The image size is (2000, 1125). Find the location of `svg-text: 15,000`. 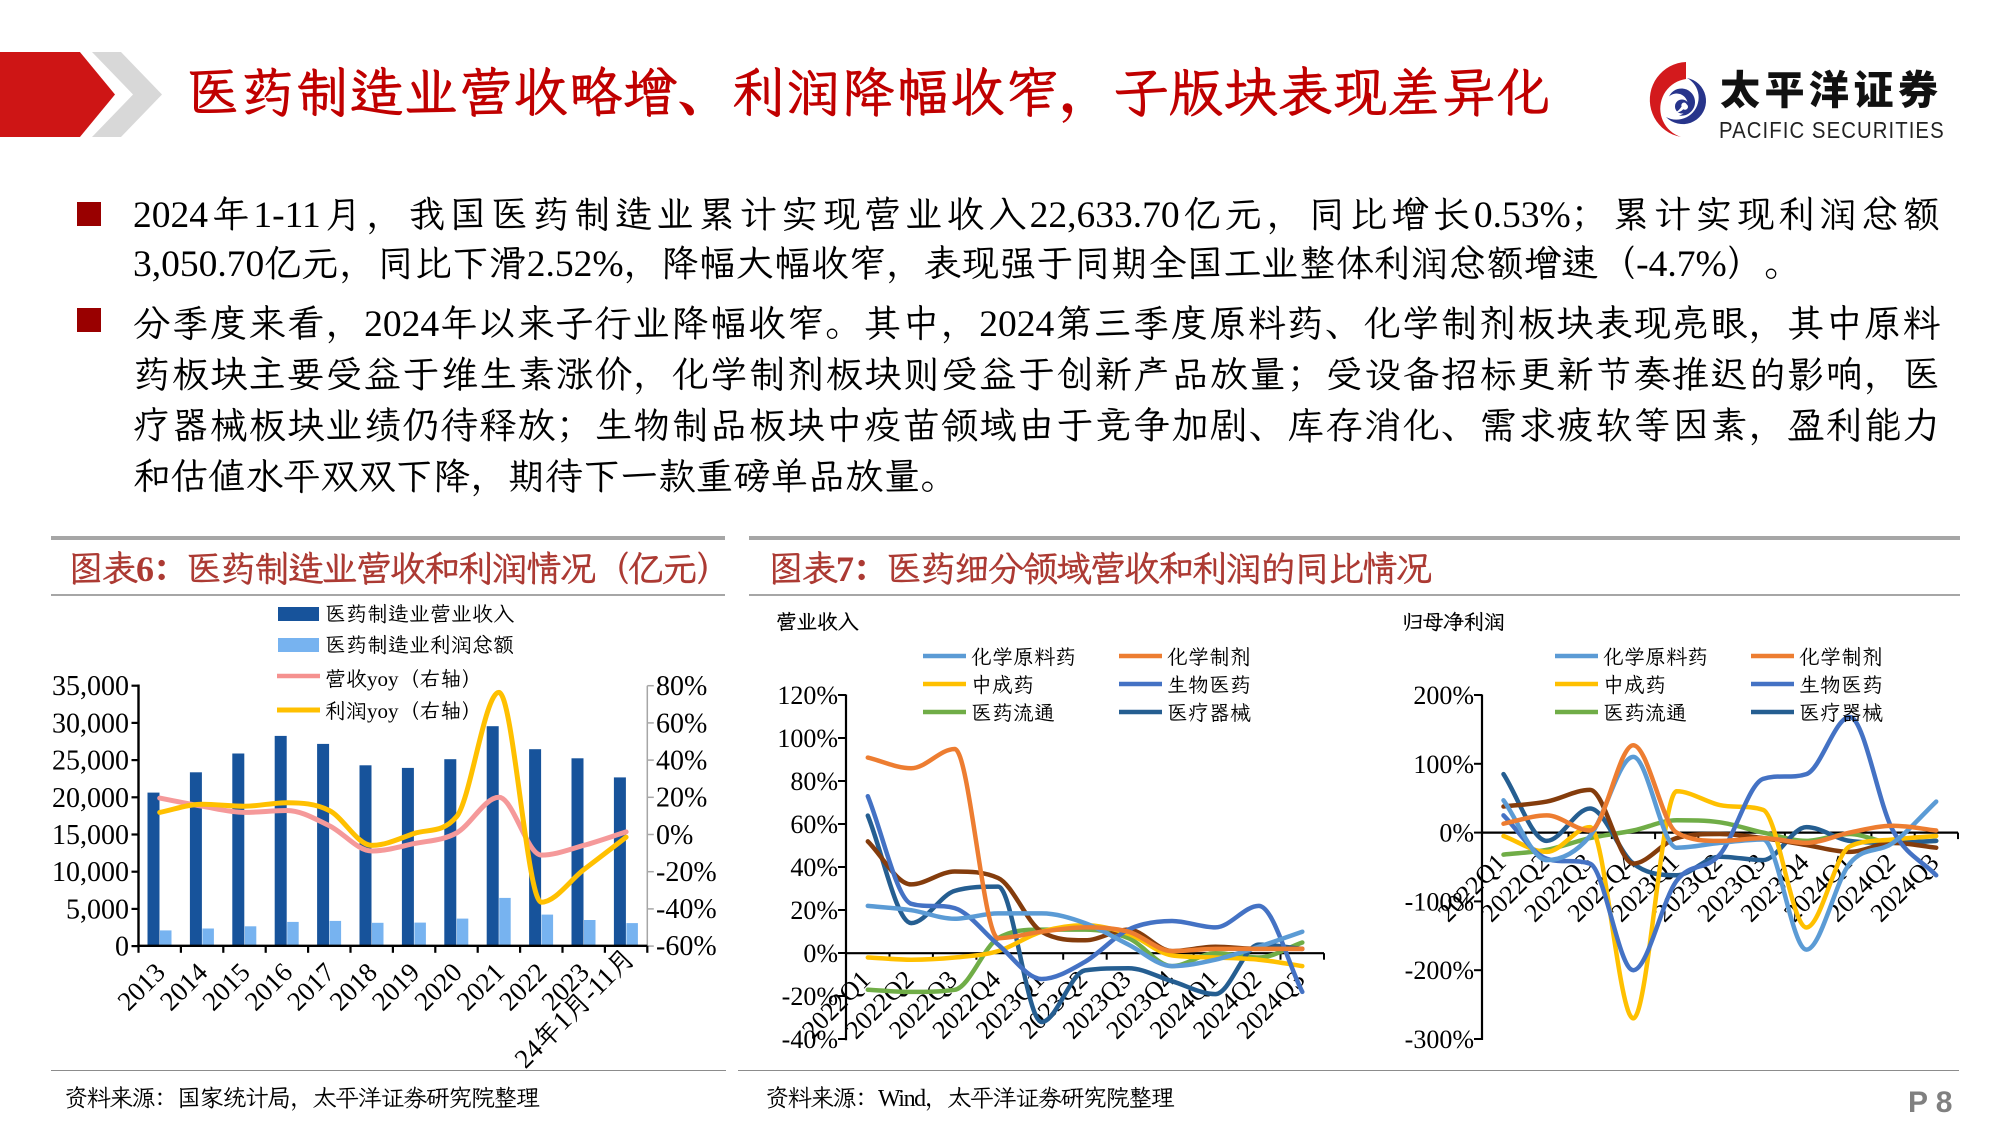

svg-text: 15,000 is located at coordinates (90, 835).